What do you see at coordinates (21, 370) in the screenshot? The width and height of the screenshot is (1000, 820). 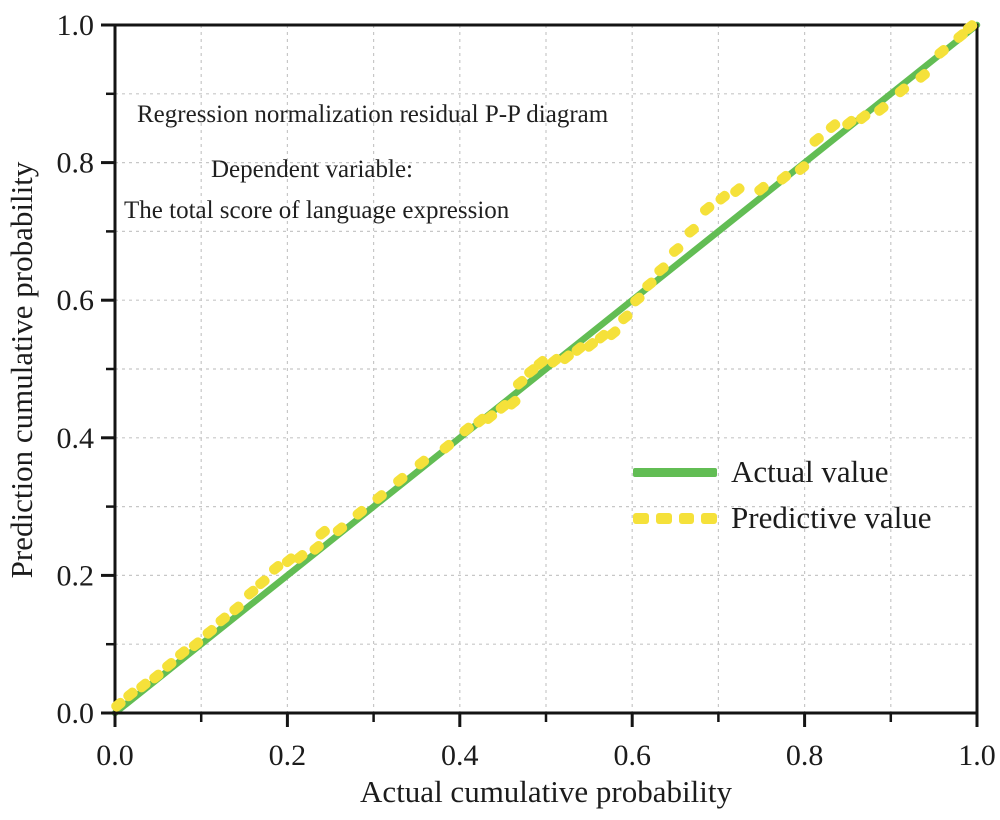 I see `y-axis-title: Prediction cumulative probability` at bounding box center [21, 370].